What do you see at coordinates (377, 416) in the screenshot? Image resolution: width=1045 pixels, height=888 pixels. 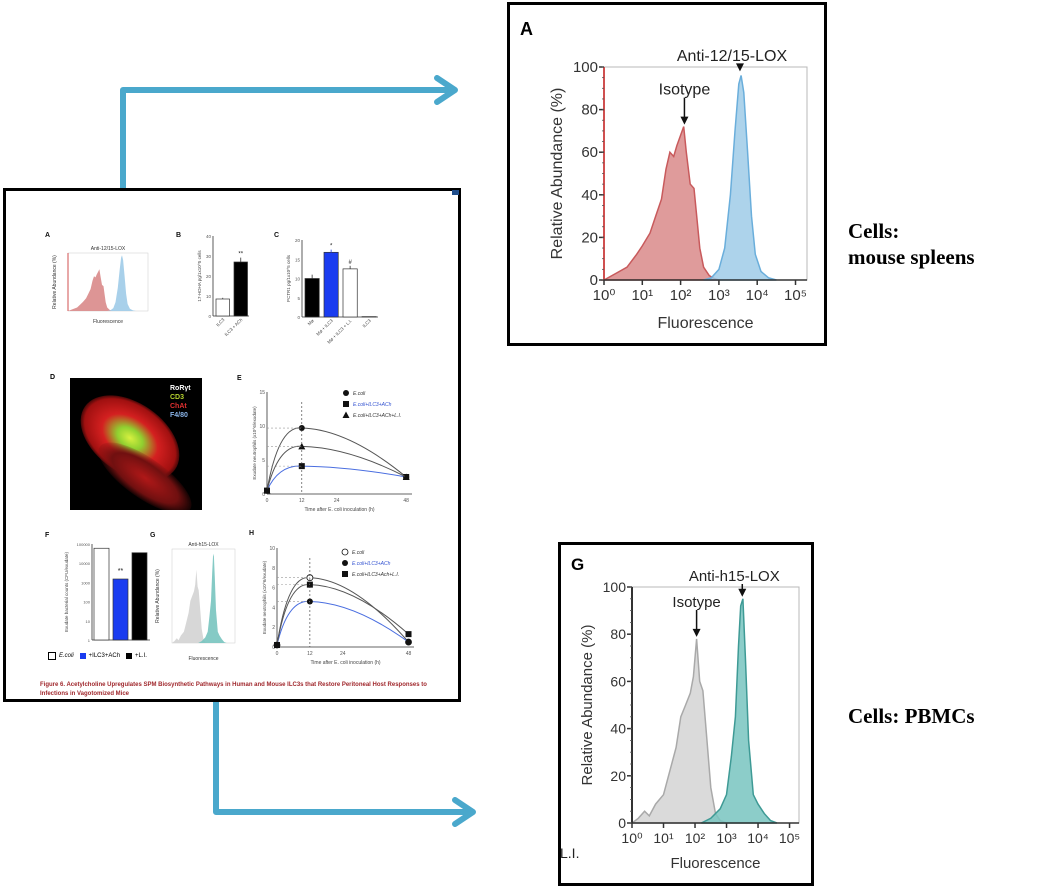 I see `legend-label: E.coli+ILC3+ACh+L.I.` at bounding box center [377, 416].